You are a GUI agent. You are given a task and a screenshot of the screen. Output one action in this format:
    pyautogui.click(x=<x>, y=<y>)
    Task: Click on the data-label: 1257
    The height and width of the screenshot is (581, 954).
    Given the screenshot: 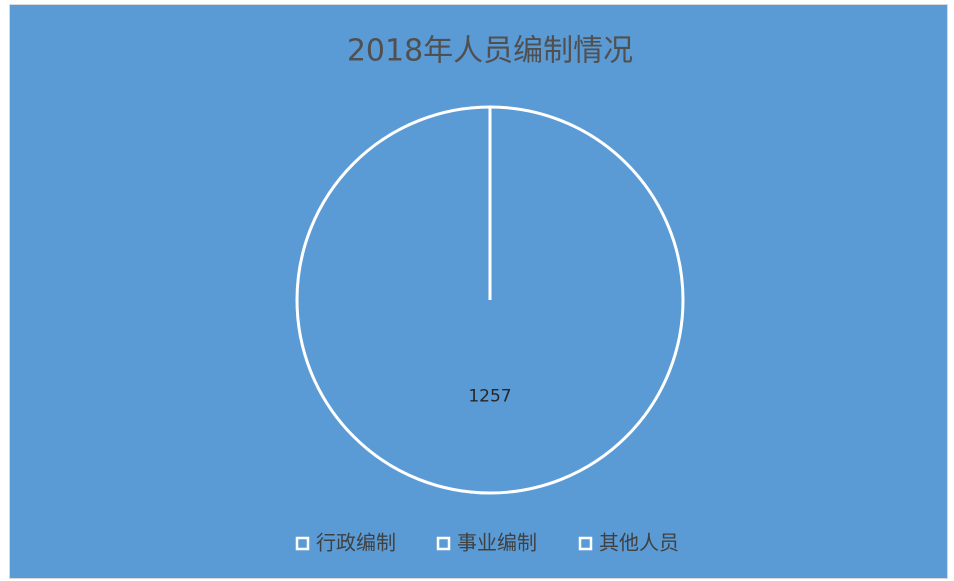 What is the action you would take?
    pyautogui.click(x=489, y=397)
    